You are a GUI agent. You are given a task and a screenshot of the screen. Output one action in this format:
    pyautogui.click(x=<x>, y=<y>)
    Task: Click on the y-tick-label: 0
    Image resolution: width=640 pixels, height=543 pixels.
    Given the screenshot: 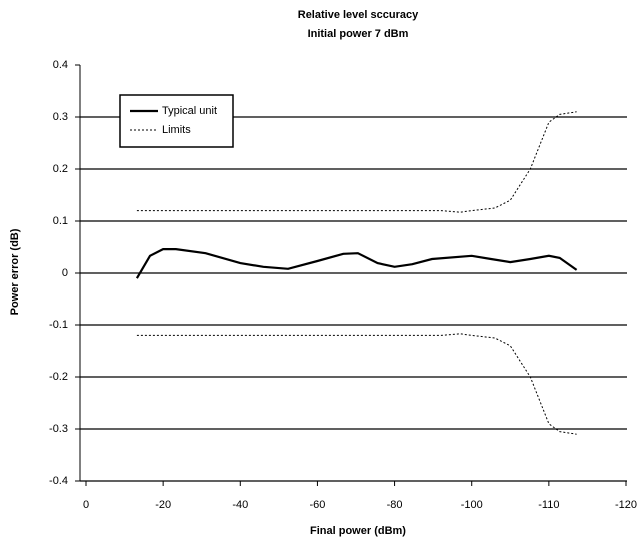 What is the action you would take?
    pyautogui.click(x=65, y=273)
    